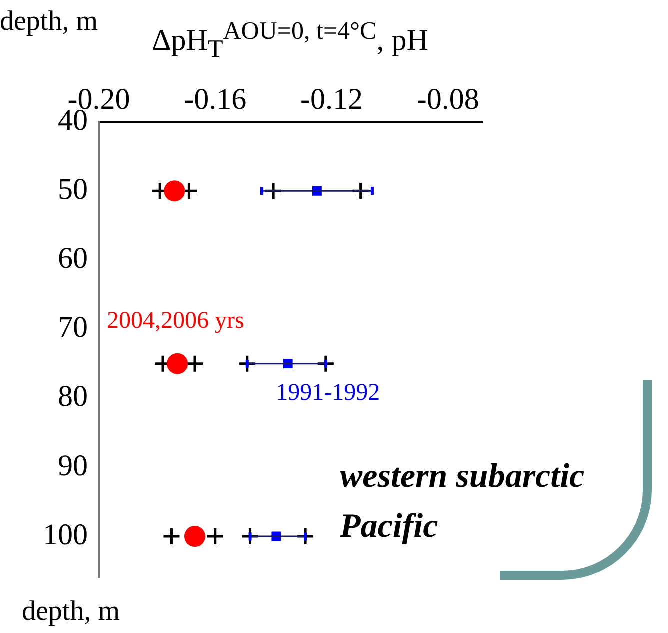  I want to click on y-tick-label: 90, so click(73, 465).